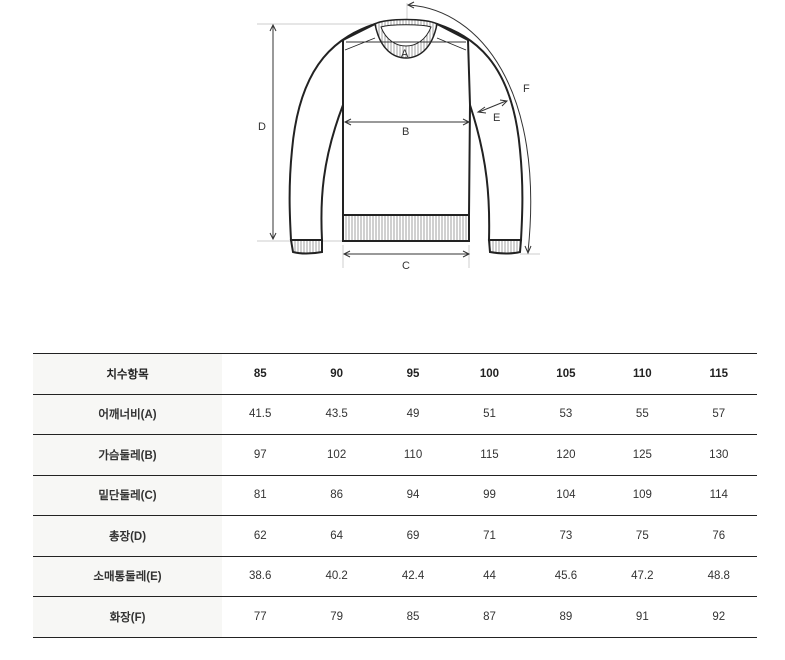 The width and height of the screenshot is (785, 660). What do you see at coordinates (489, 617) in the screenshot?
I see `table-cell: 87` at bounding box center [489, 617].